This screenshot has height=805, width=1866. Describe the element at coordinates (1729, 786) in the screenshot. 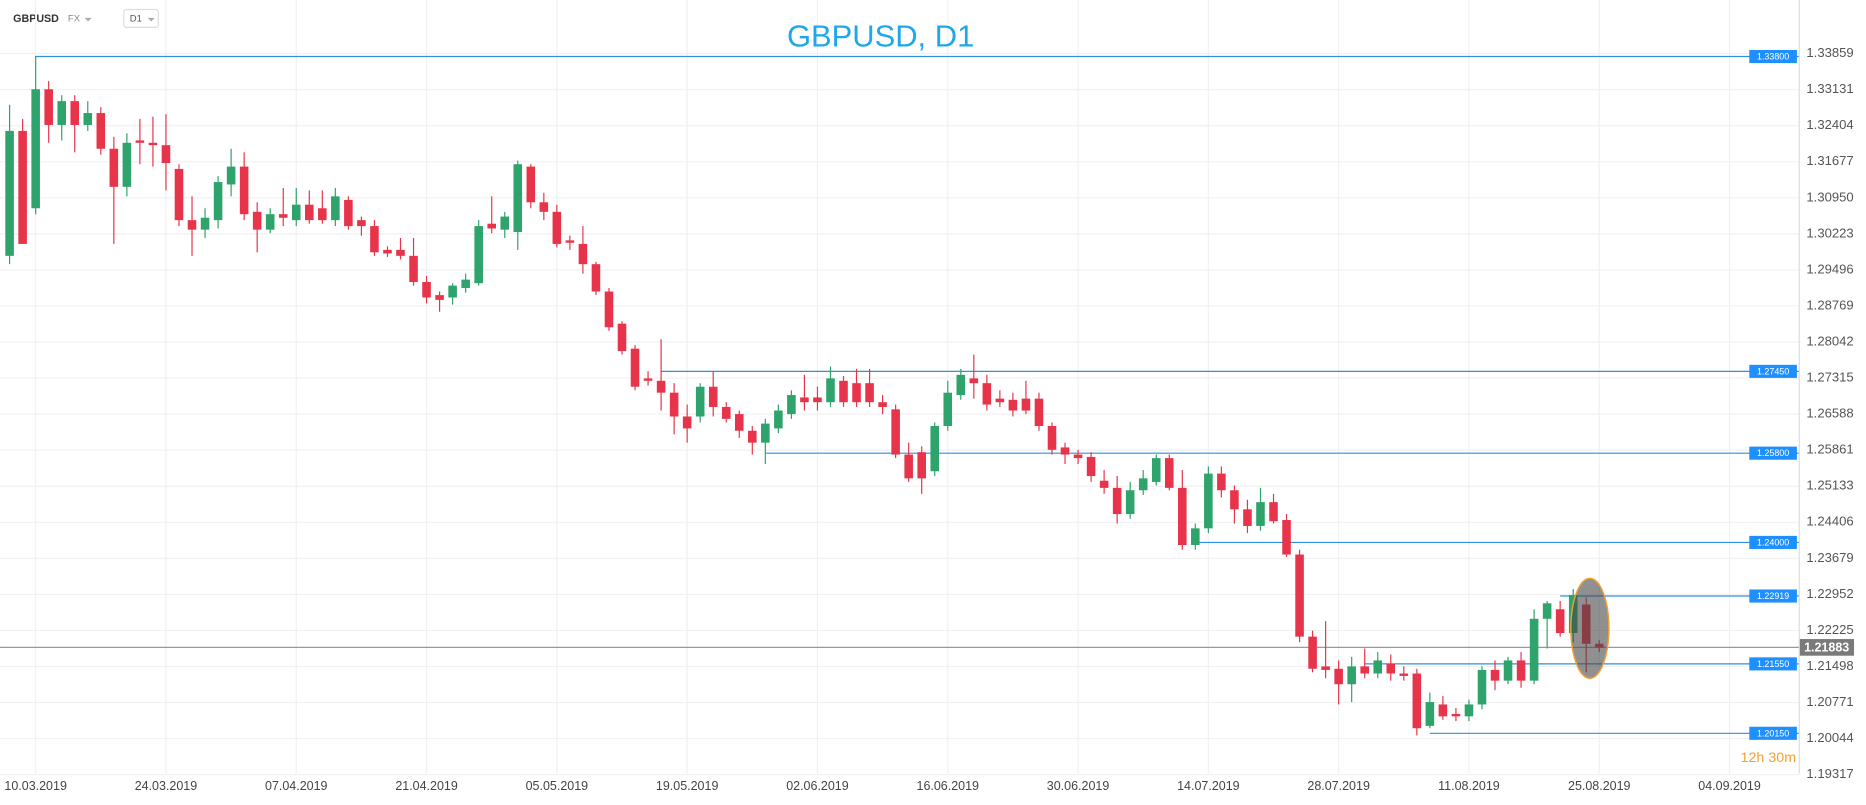

I see `x-tick-label: 04.09.2019` at that location.